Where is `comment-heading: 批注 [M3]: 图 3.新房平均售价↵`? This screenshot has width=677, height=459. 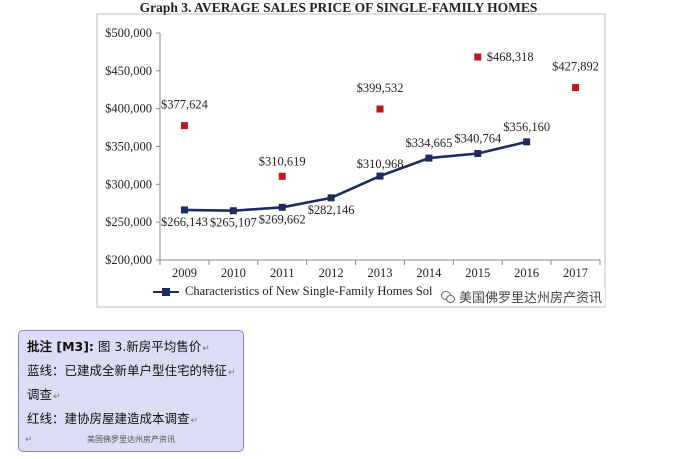
comment-heading: 批注 [M3]: 图 3.新房平均售价↵ is located at coordinates (118, 346).